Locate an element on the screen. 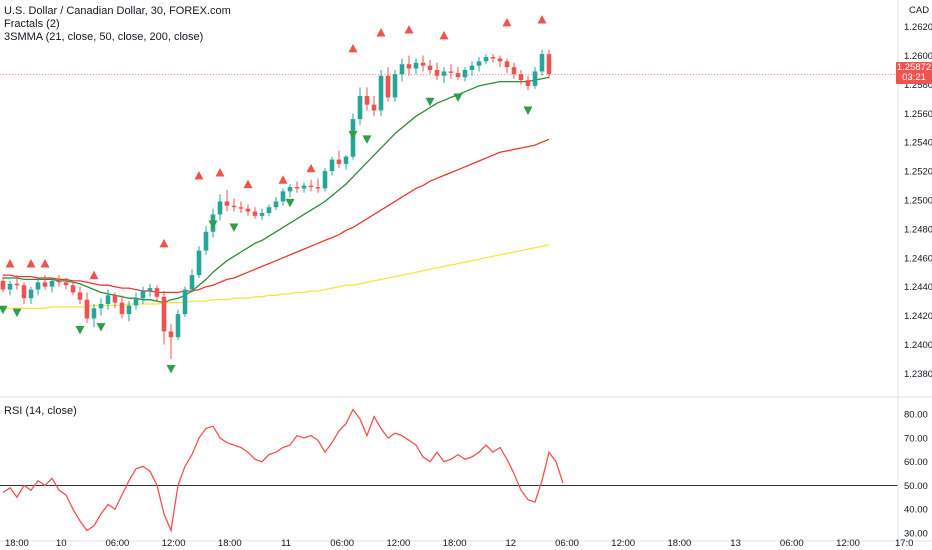  time-tick-label: 17:0 is located at coordinates (904, 543).